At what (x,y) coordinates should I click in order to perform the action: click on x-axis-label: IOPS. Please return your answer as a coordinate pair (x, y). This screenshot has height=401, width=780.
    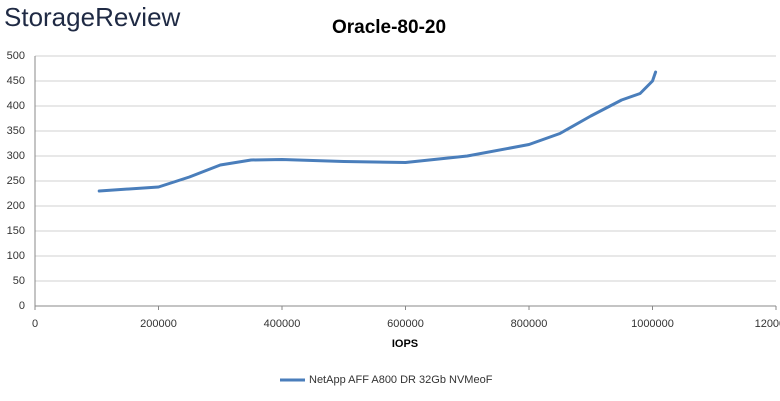
    Looking at the image, I should click on (405, 344).